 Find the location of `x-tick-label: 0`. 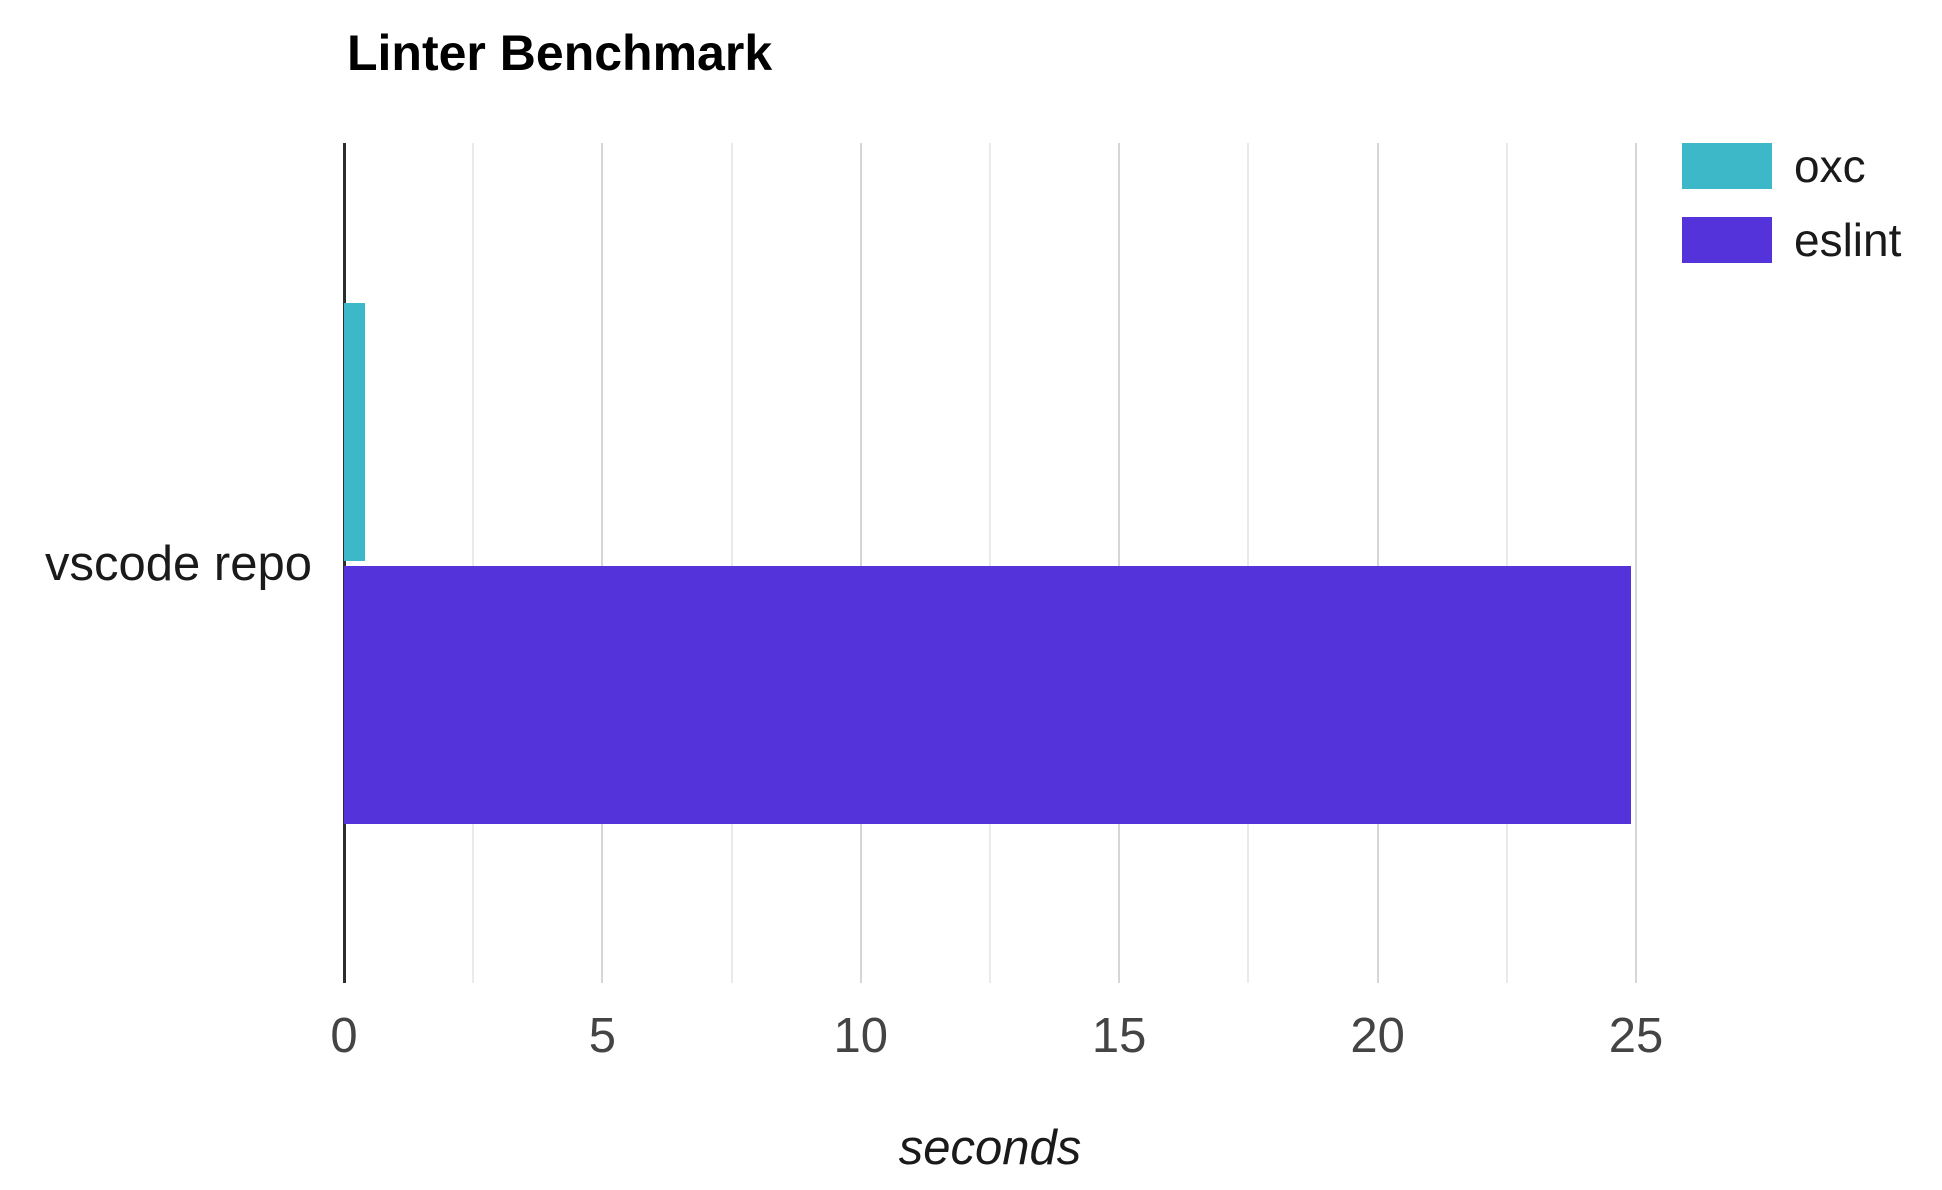

x-tick-label: 0 is located at coordinates (344, 1036).